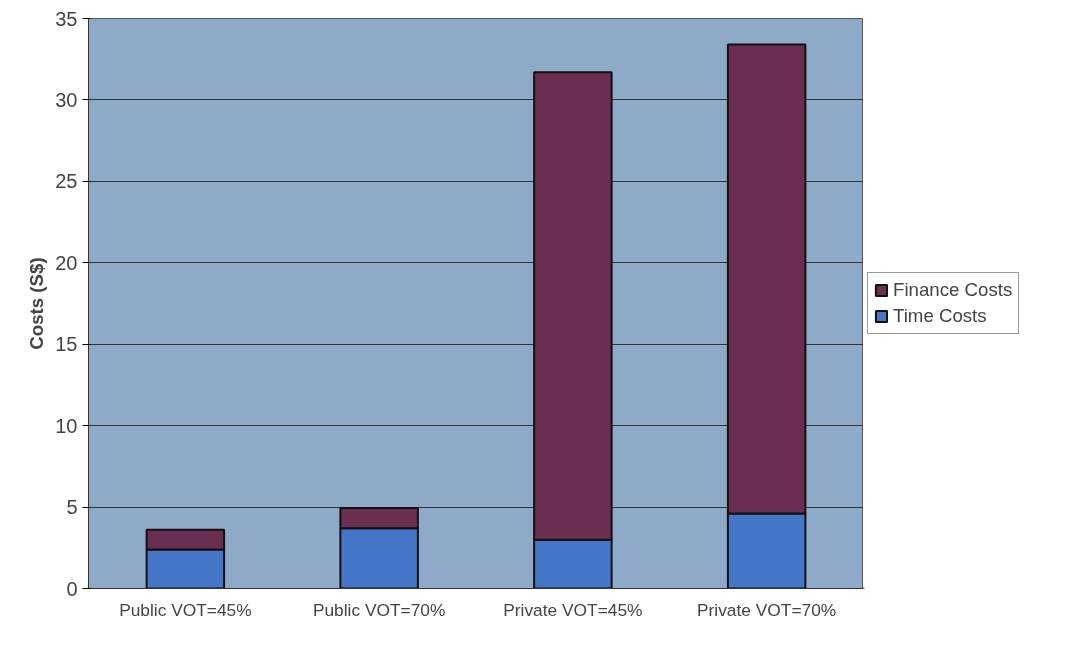 This screenshot has width=1071, height=647. Describe the element at coordinates (66, 18) in the screenshot. I see `y-tick-label: 35` at that location.